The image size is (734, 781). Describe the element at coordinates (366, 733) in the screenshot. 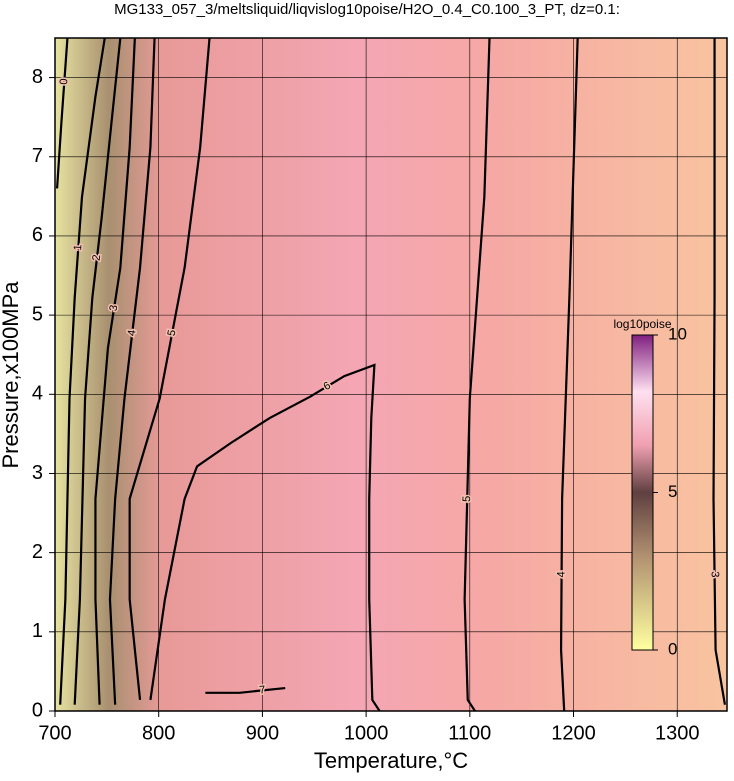

I see `x-tick-label: 1000` at that location.